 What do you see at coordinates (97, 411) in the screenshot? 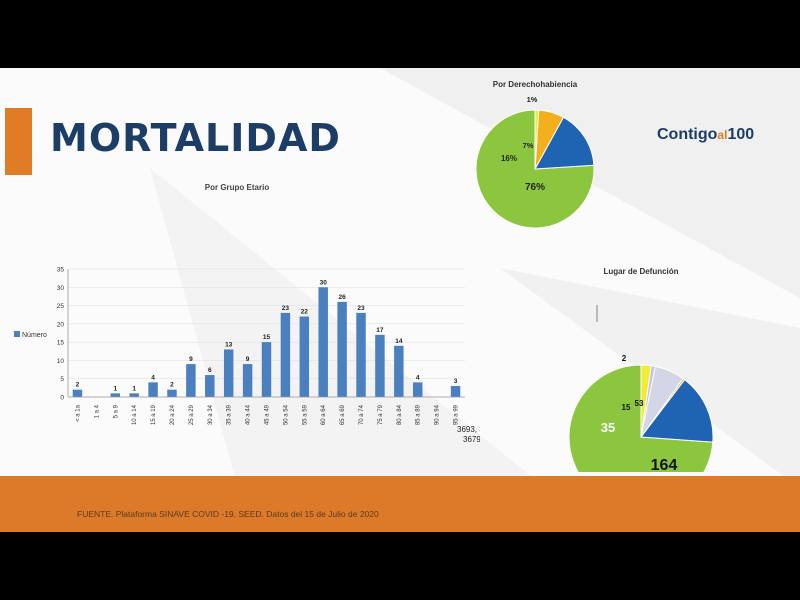
I see `x-tick-label: 1 a 4` at bounding box center [97, 411].